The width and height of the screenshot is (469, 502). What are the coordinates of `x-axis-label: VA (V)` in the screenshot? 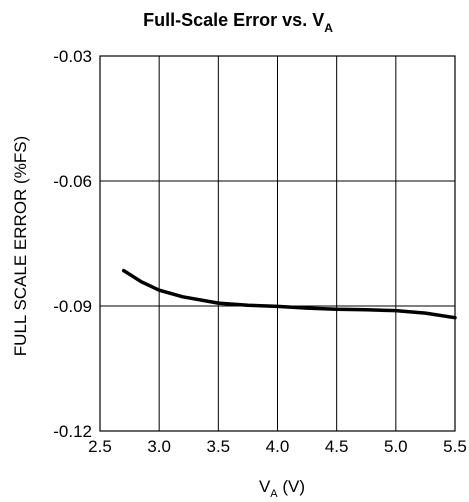 It's located at (282, 488).